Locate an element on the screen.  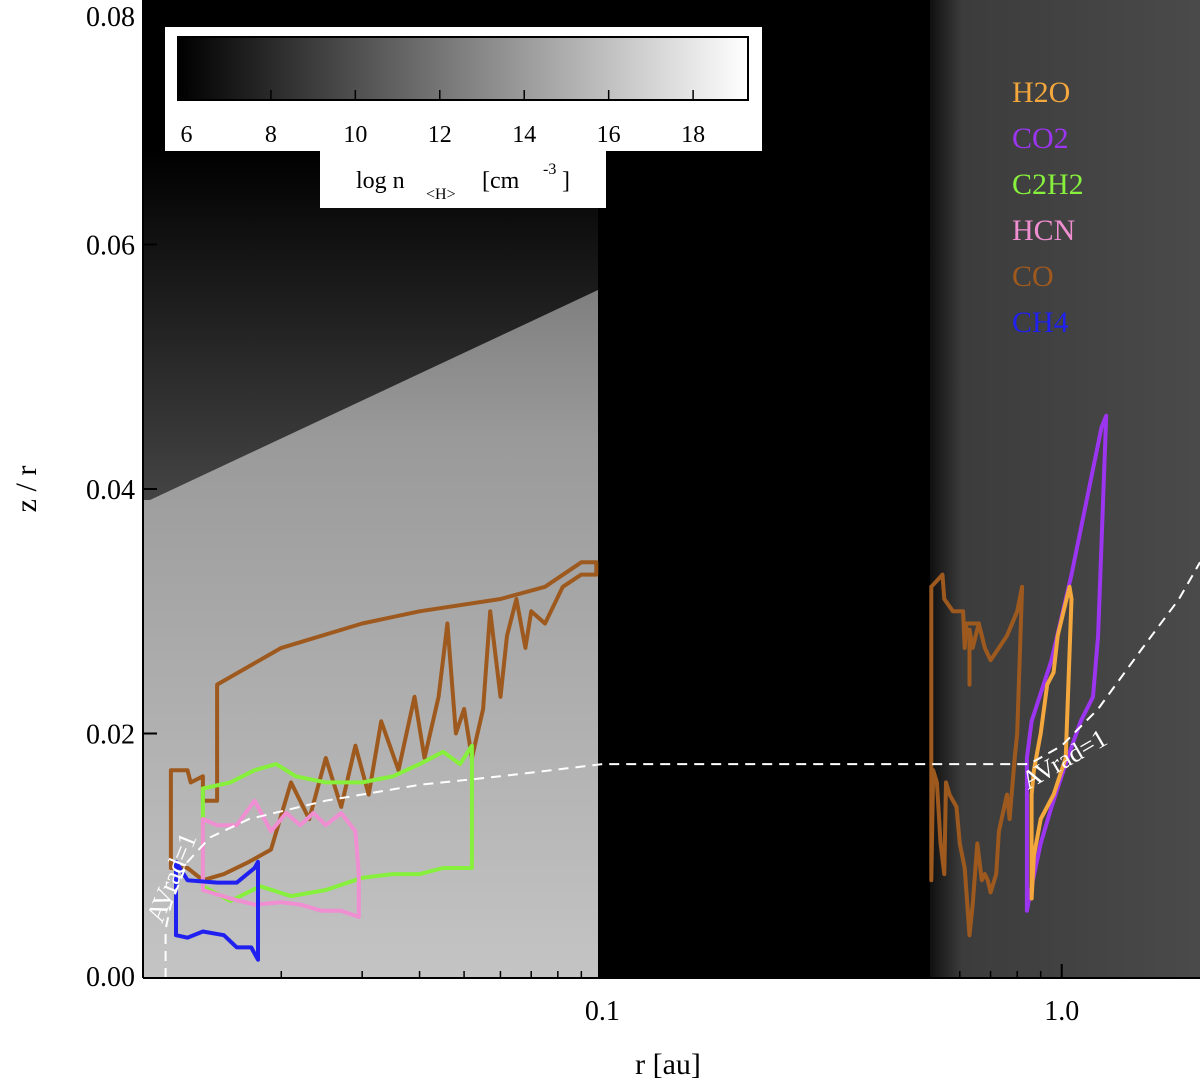
x-tick-label: 0.1 is located at coordinates (602, 1011).